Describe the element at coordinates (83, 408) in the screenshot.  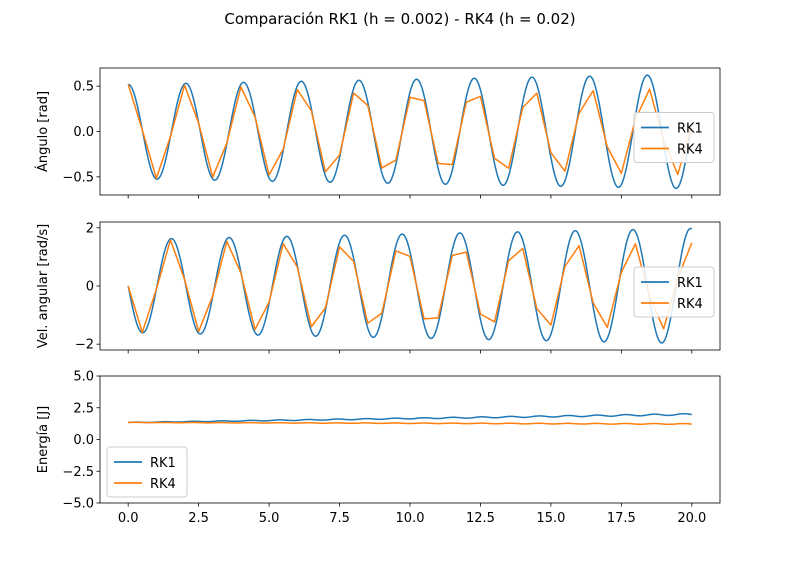
I see `y-tick-label: 2.5` at that location.